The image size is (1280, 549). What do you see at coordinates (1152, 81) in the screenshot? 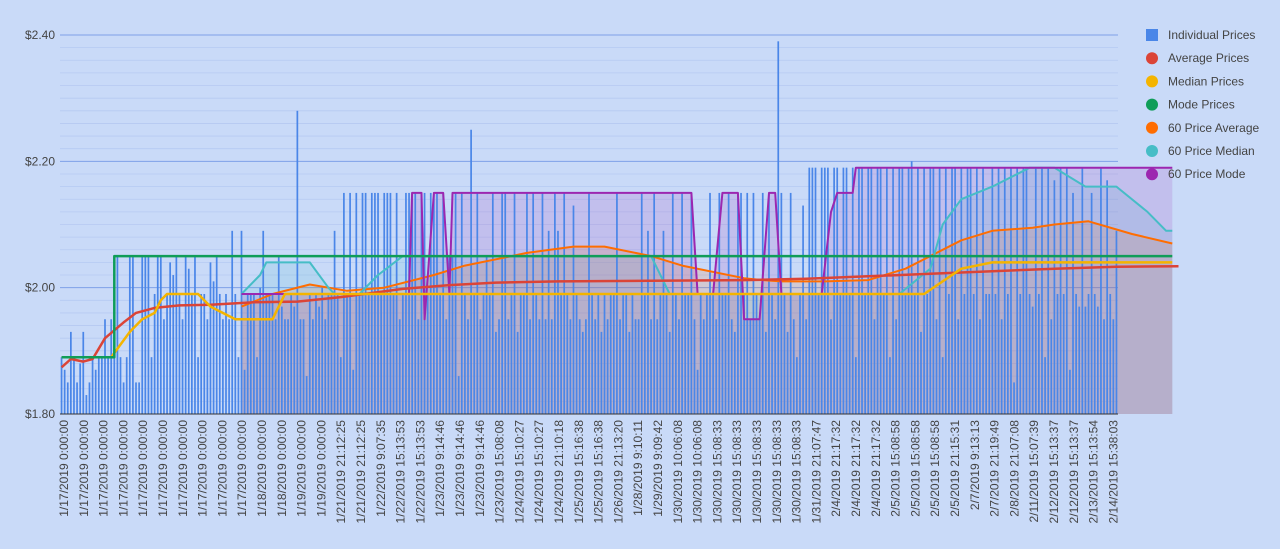
I see `legend-swatch` at bounding box center [1152, 81].